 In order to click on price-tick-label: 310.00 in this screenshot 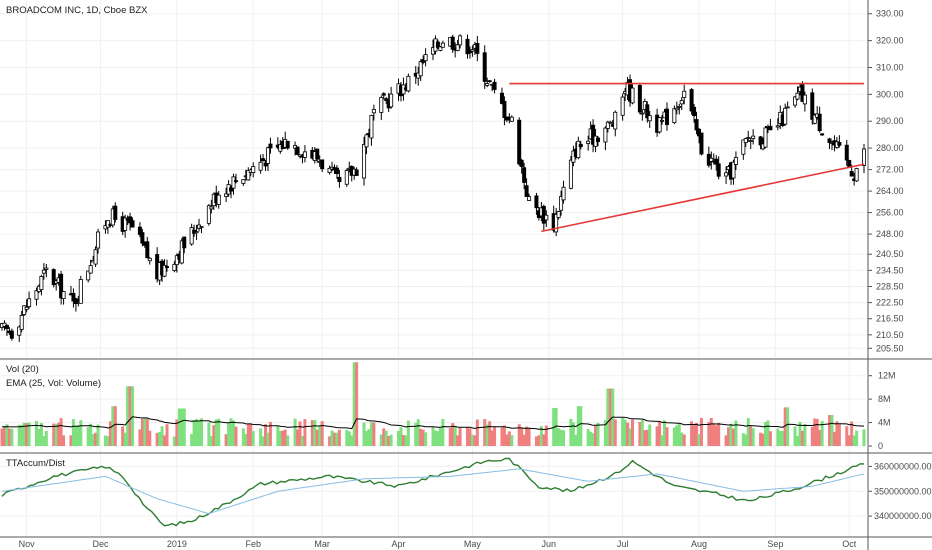, I will do `click(890, 67)`.